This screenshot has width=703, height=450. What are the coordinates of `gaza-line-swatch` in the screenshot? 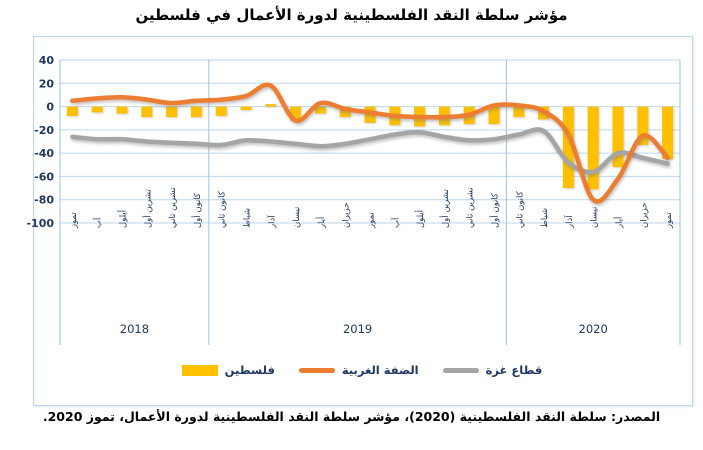 It's located at (460, 370).